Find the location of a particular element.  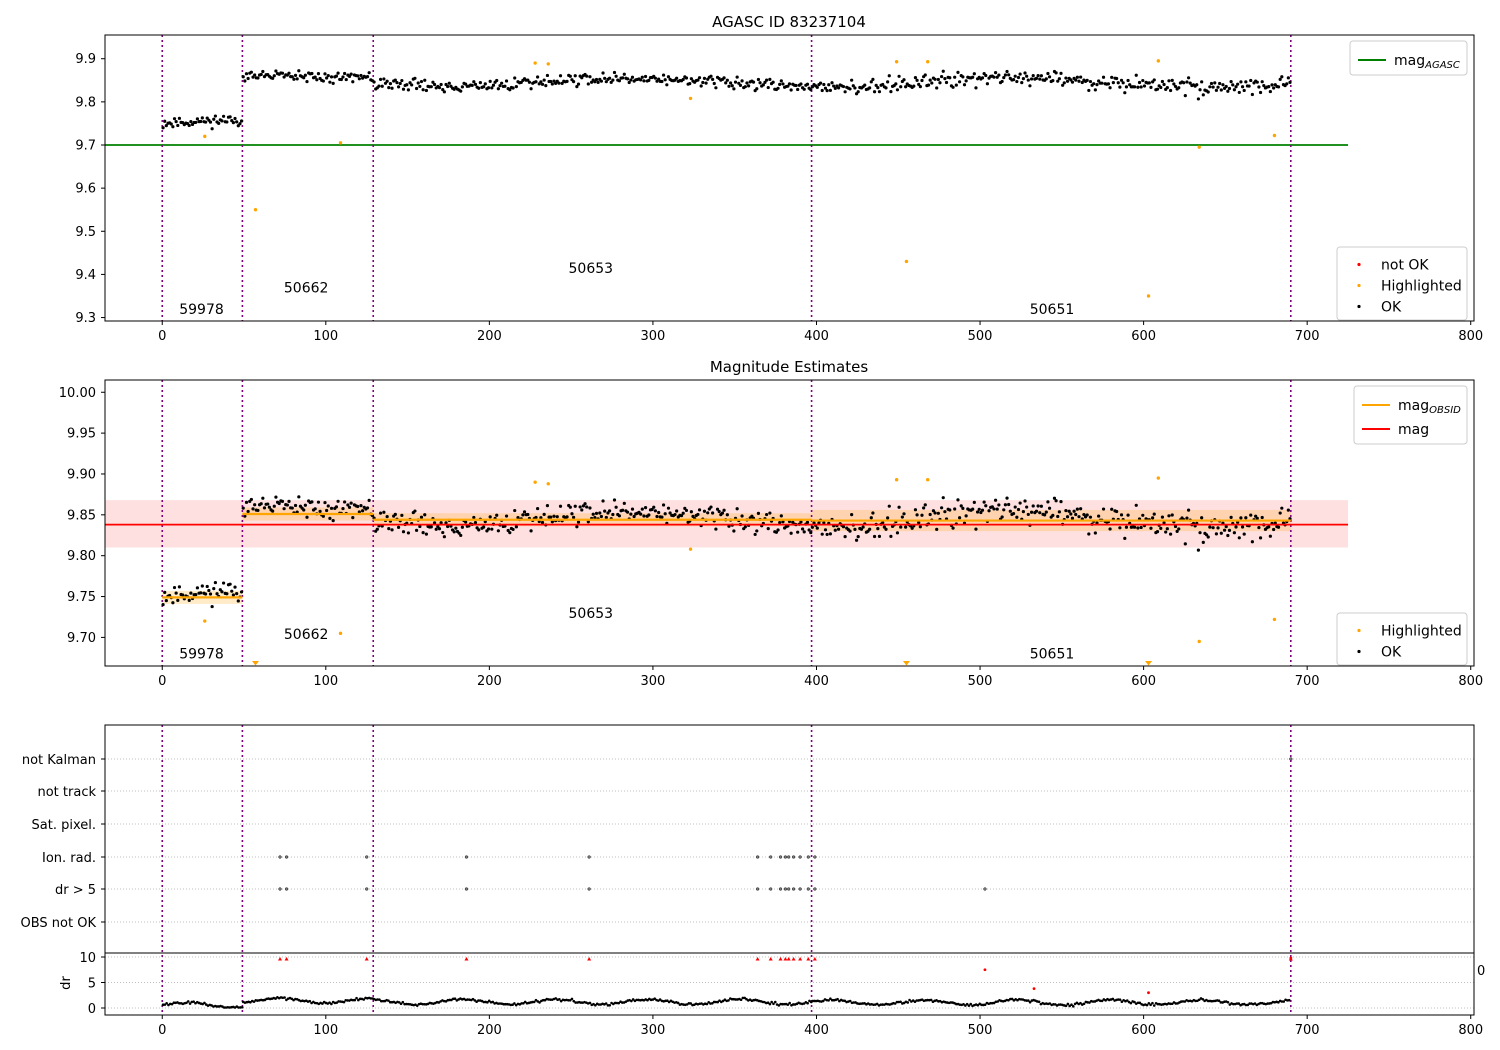

legend-label-subscript: OBSID is located at coordinates (1445, 410).